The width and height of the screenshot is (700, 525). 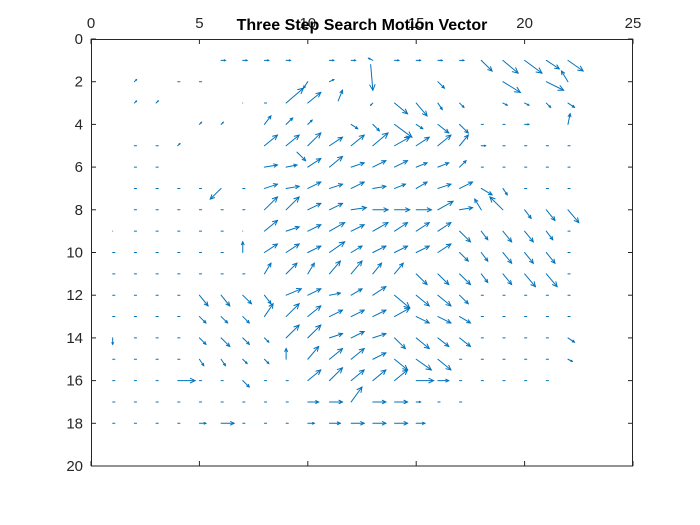 I want to click on x-tick-label: 0, so click(x=91, y=23).